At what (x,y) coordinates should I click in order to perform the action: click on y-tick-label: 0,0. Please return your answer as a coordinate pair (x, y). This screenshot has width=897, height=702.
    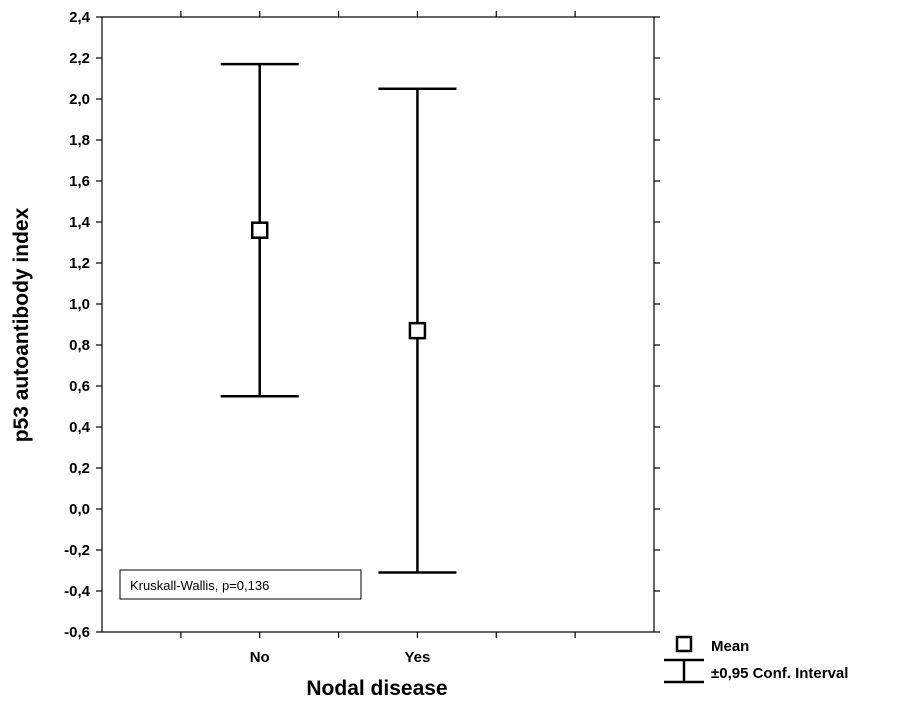
    Looking at the image, I should click on (79, 509).